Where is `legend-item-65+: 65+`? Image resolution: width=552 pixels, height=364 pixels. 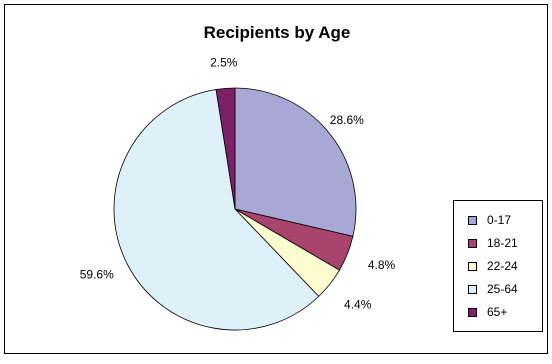 legend-item-65+: 65+ is located at coordinates (487, 312).